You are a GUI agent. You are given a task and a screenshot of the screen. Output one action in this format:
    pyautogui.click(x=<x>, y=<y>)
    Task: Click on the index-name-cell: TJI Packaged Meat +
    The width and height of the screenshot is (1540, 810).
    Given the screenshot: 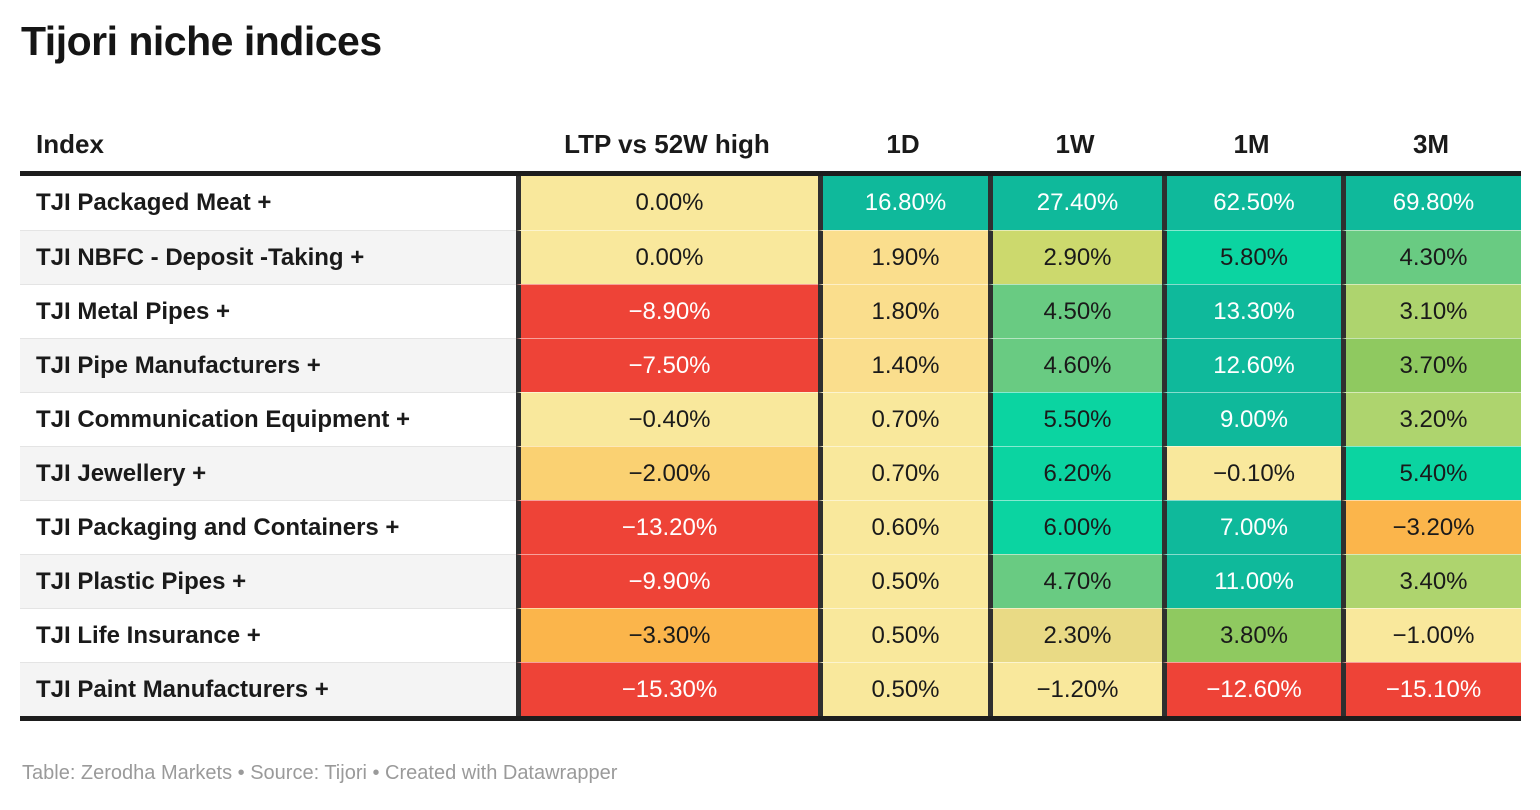 What is the action you would take?
    pyautogui.click(x=268, y=203)
    